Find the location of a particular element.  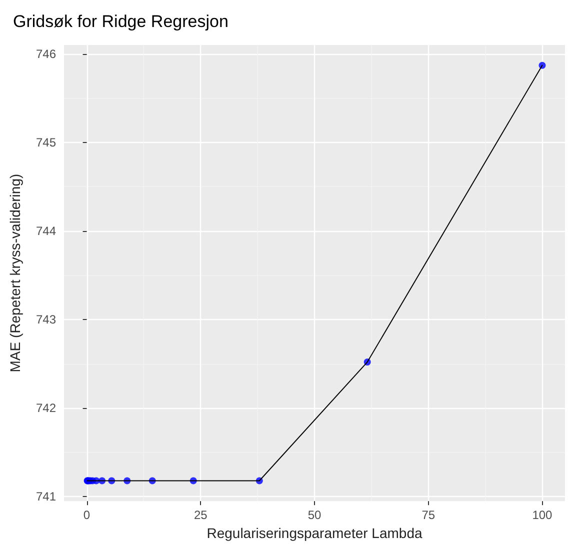

x-axis-title: Regulariseringsparameter Lambda is located at coordinates (314, 533).